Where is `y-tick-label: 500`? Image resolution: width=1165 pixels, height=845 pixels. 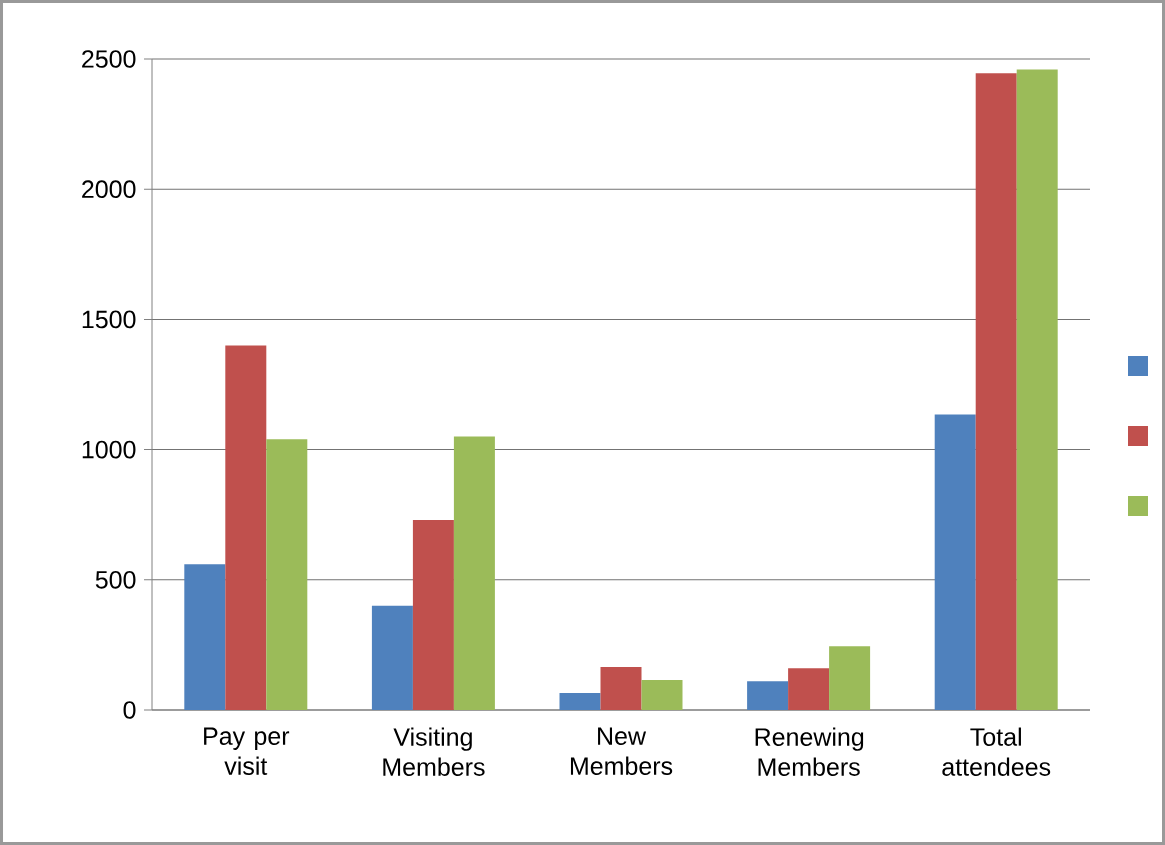 y-tick-label: 500 is located at coordinates (115, 579).